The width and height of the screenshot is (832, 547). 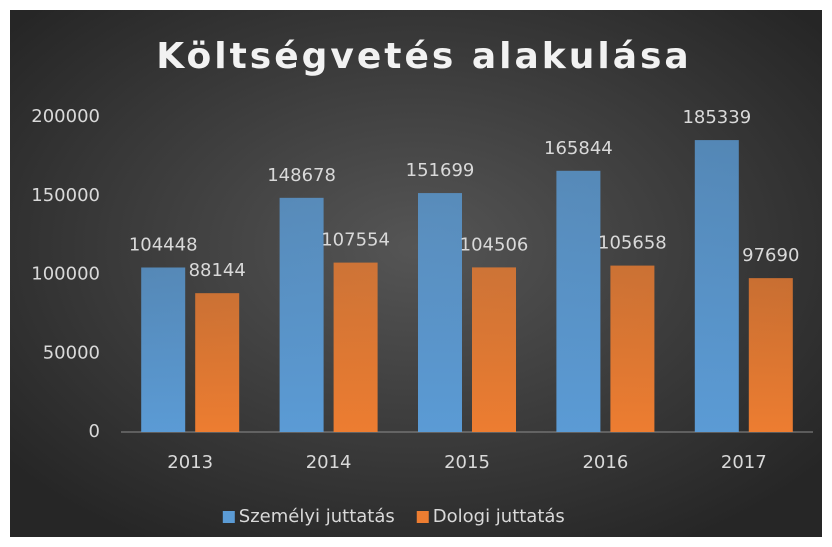 What do you see at coordinates (716, 117) in the screenshot?
I see `data-label: 185339` at bounding box center [716, 117].